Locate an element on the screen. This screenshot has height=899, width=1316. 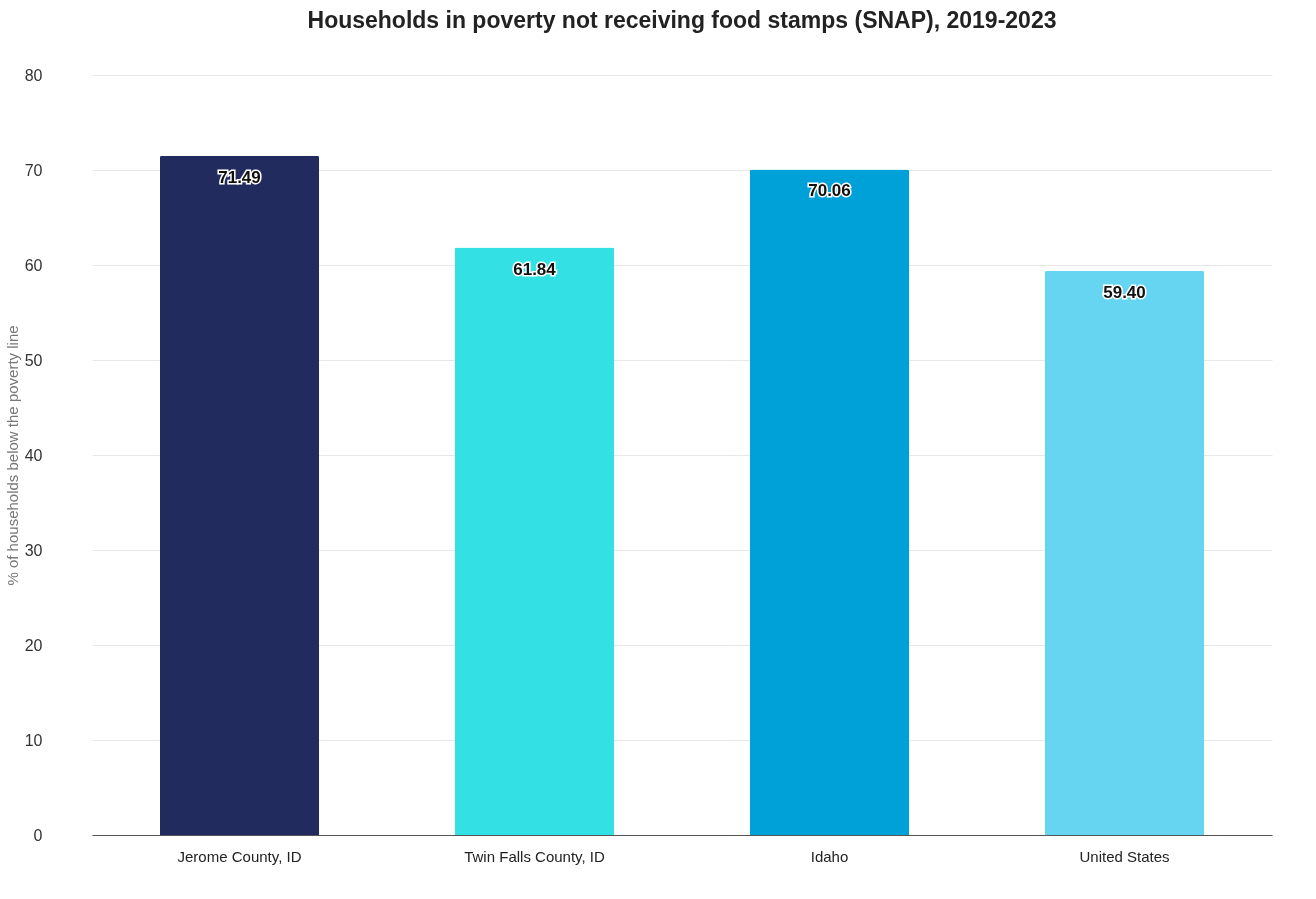
y-tick-label: 30 is located at coordinates (33, 550).